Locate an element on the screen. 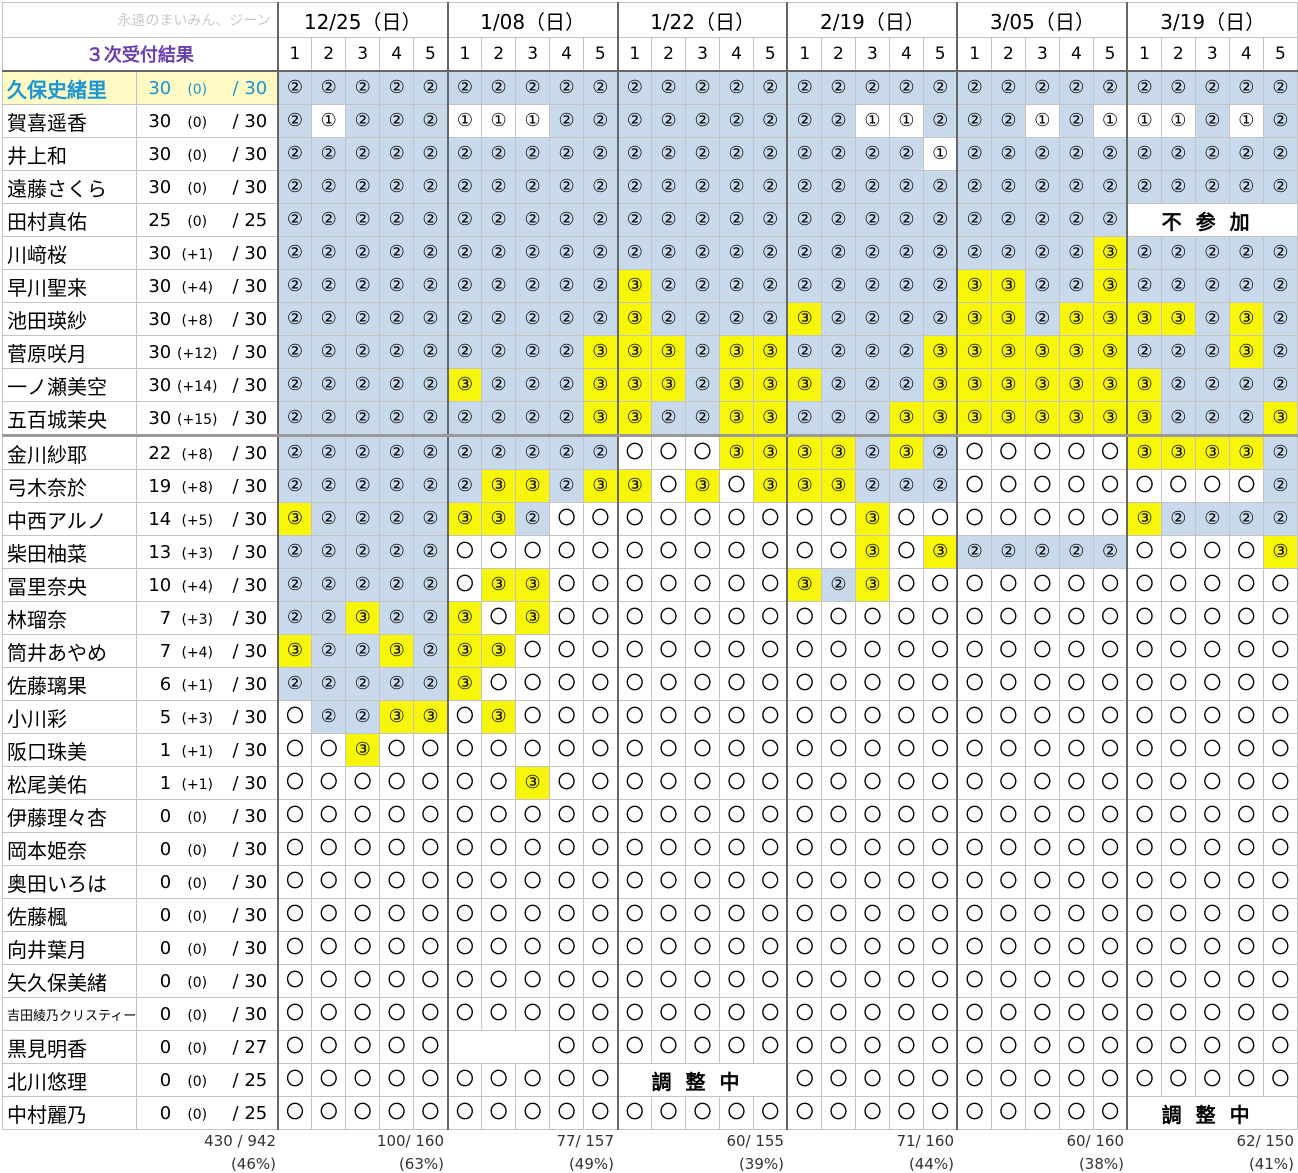 The image size is (1298, 1173). member-count: 25 (0) / 25 is located at coordinates (207, 220).